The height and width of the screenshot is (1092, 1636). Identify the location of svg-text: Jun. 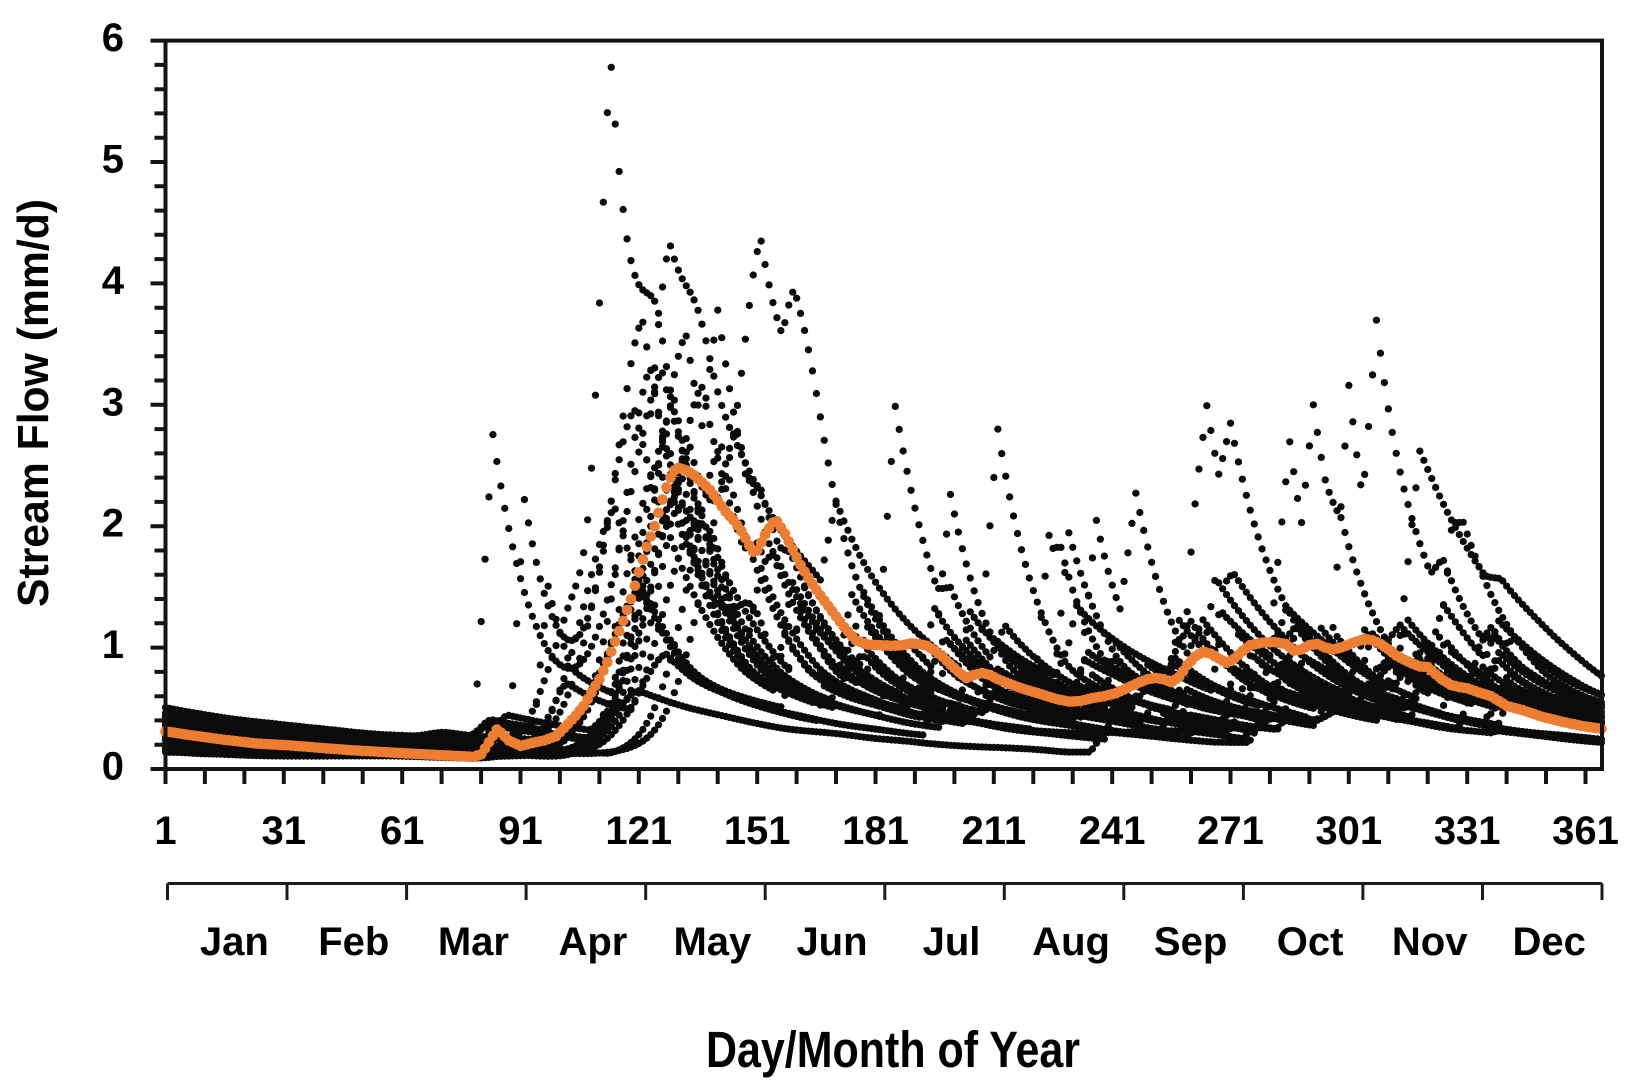
(831, 942).